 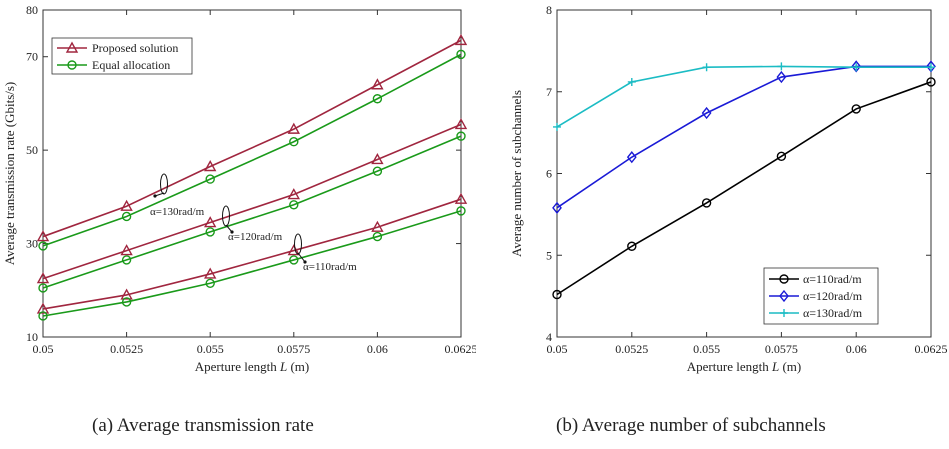 I want to click on annotation-1: α=120rad/m, so click(x=252, y=224).